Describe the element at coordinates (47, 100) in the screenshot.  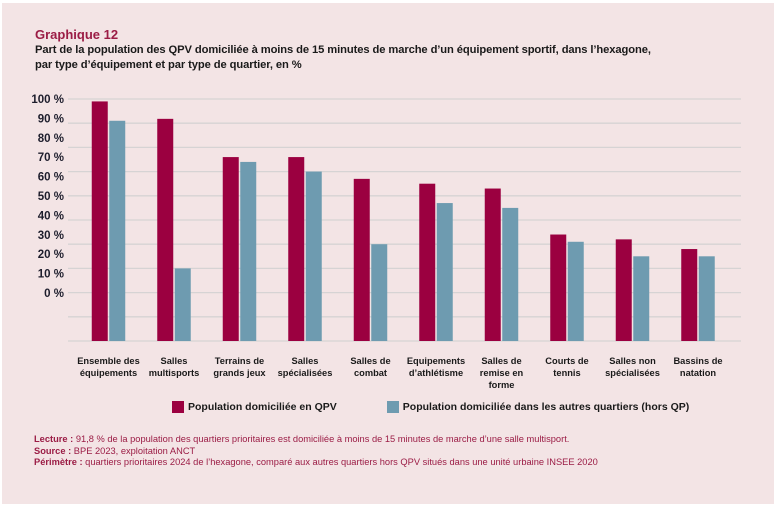
I see `y-tick-label: 100 %` at that location.